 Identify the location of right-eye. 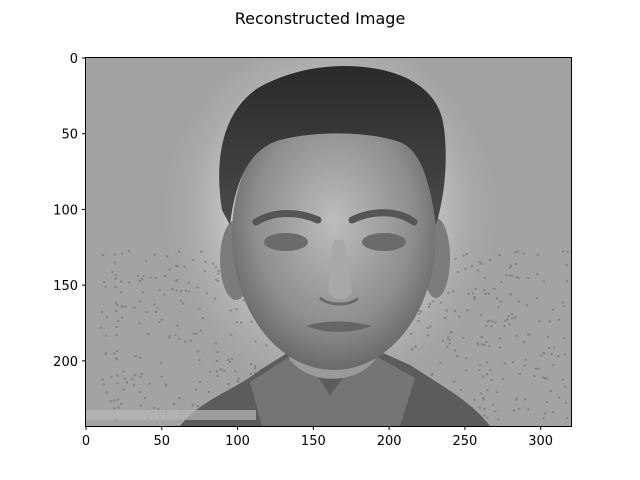
(384, 242).